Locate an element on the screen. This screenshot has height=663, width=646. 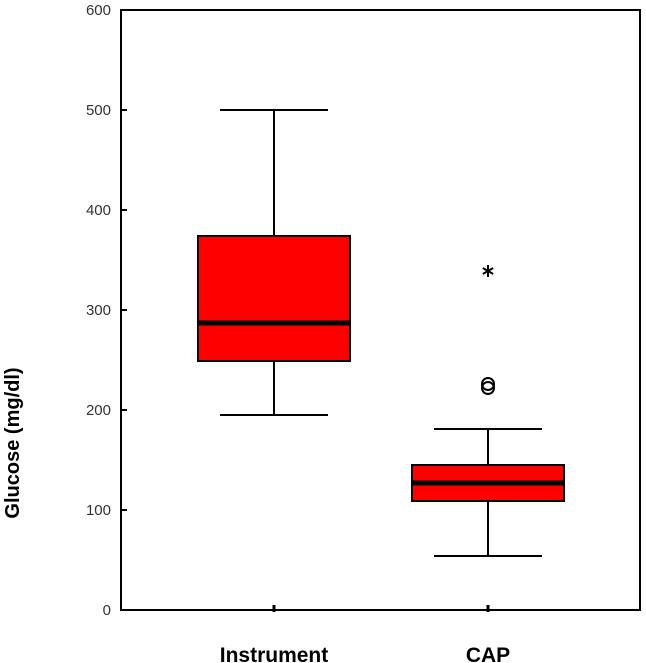
y-tick-label: 100 is located at coordinates (98, 510).